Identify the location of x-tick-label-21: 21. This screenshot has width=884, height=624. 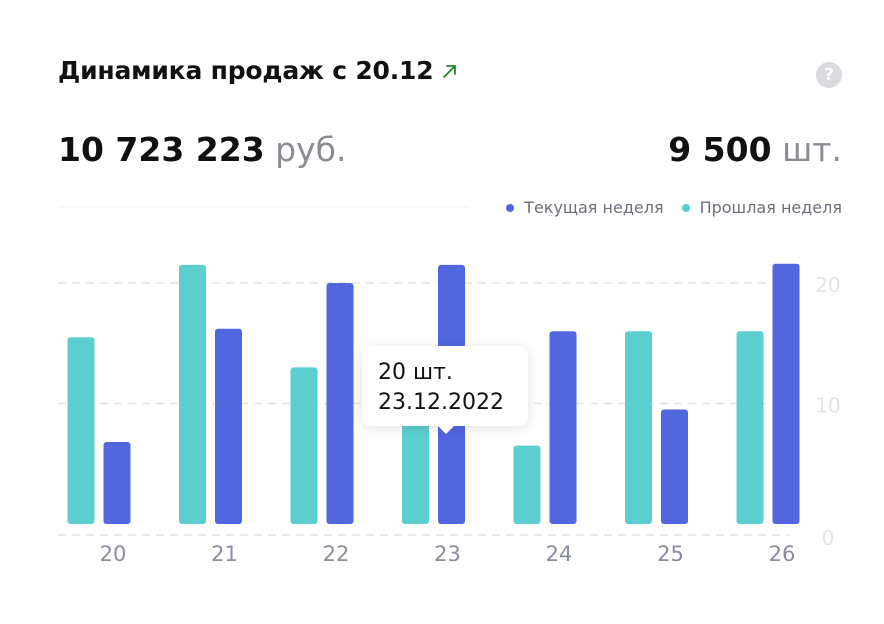
(224, 554).